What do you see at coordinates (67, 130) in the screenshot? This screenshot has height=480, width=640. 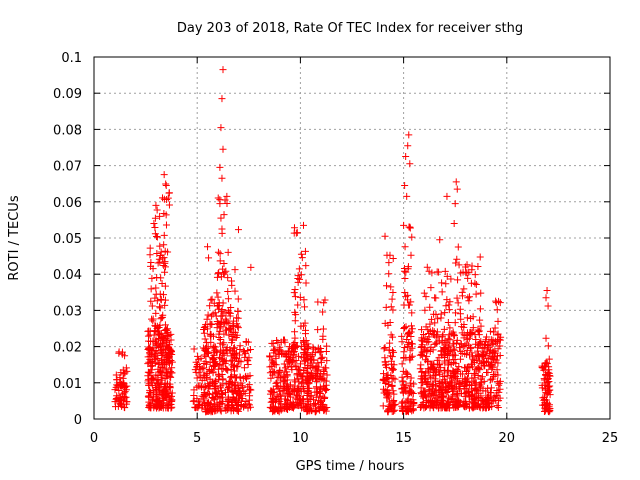 I see `y-tick-label: 0.08` at bounding box center [67, 130].